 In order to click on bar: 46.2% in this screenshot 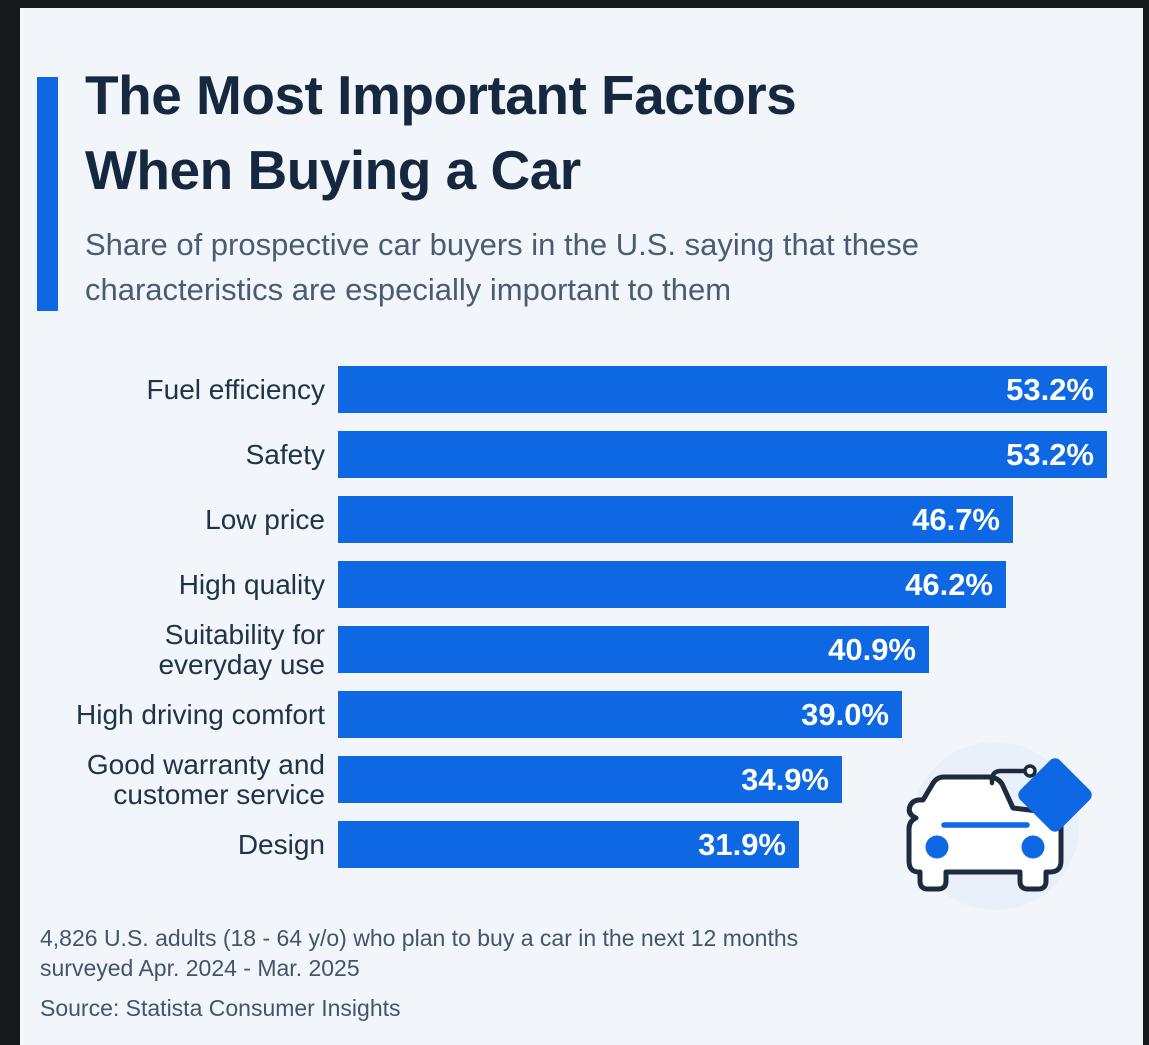, I will do `click(672, 584)`.